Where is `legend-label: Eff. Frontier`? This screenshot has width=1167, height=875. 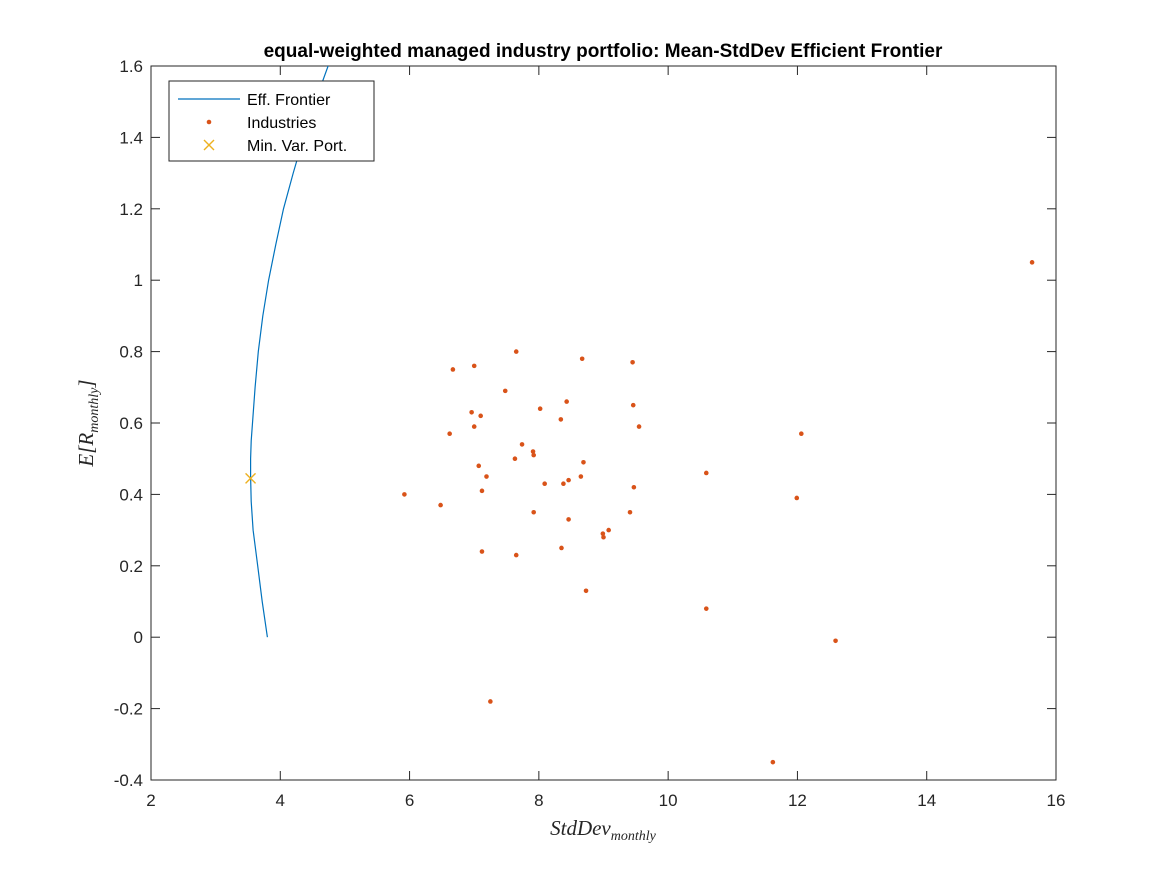 legend-label: Eff. Frontier is located at coordinates (289, 100).